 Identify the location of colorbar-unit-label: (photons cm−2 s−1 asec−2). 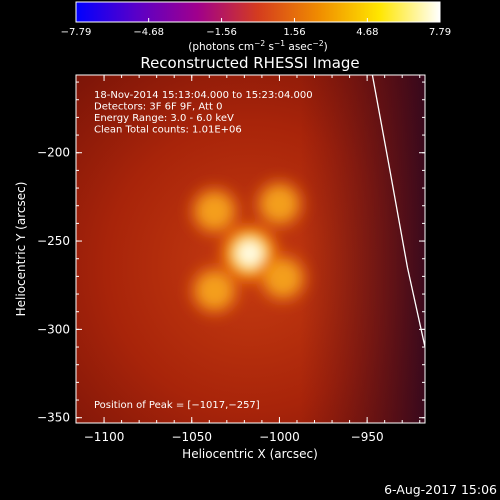
(257, 46).